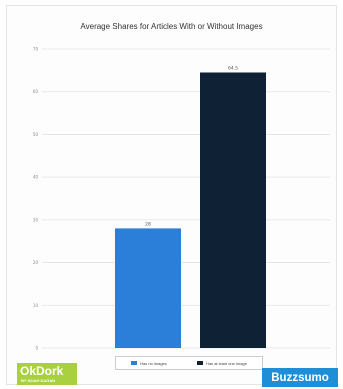  I want to click on okdork-logo: OkDork BY NOAH KAGAN, so click(47, 374).